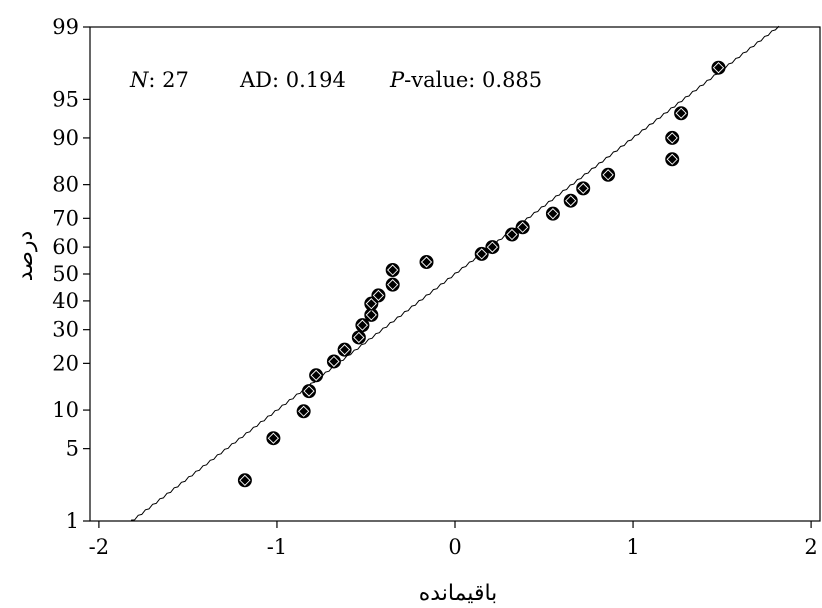  I want to click on y-tick-label: 1, so click(72, 521).